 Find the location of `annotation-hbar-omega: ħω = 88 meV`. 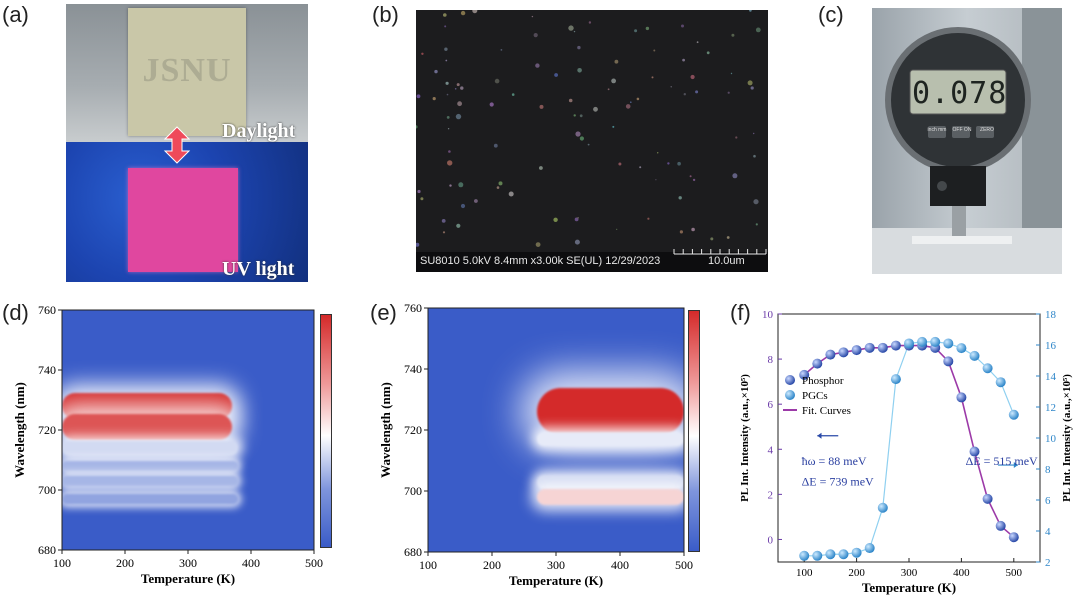

annotation-hbar-omega: ħω = 88 meV is located at coordinates (834, 461).